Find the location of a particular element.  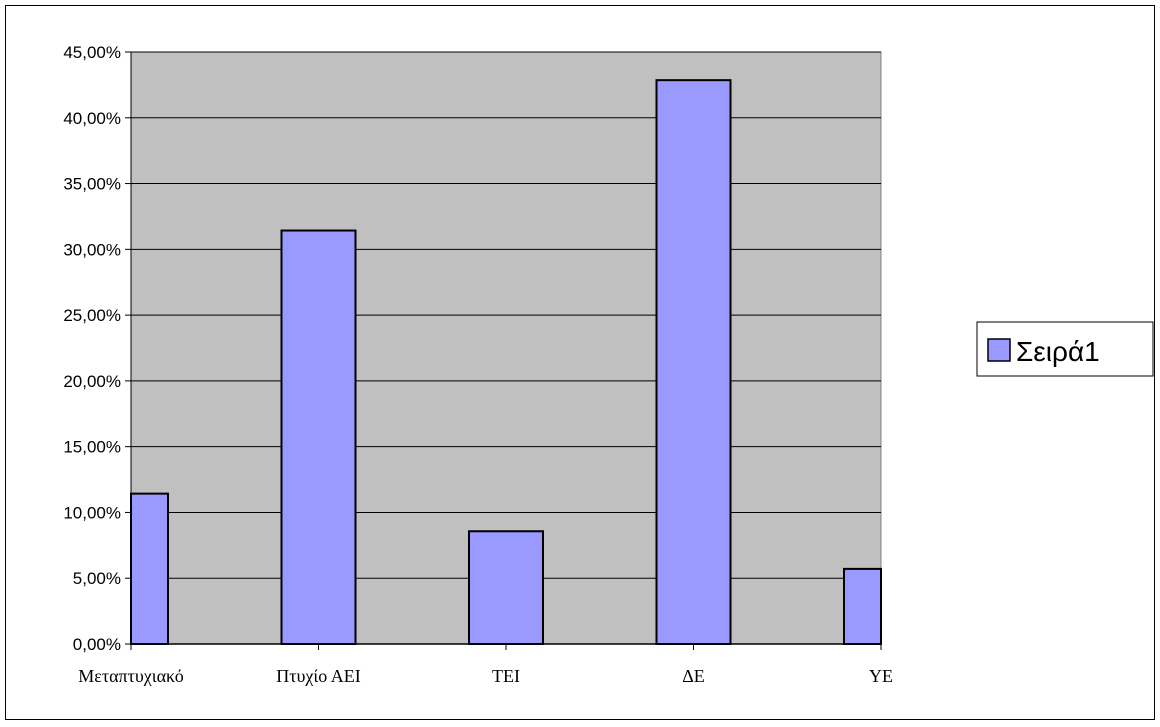

y-tick-label: 40,00% is located at coordinates (92, 118).